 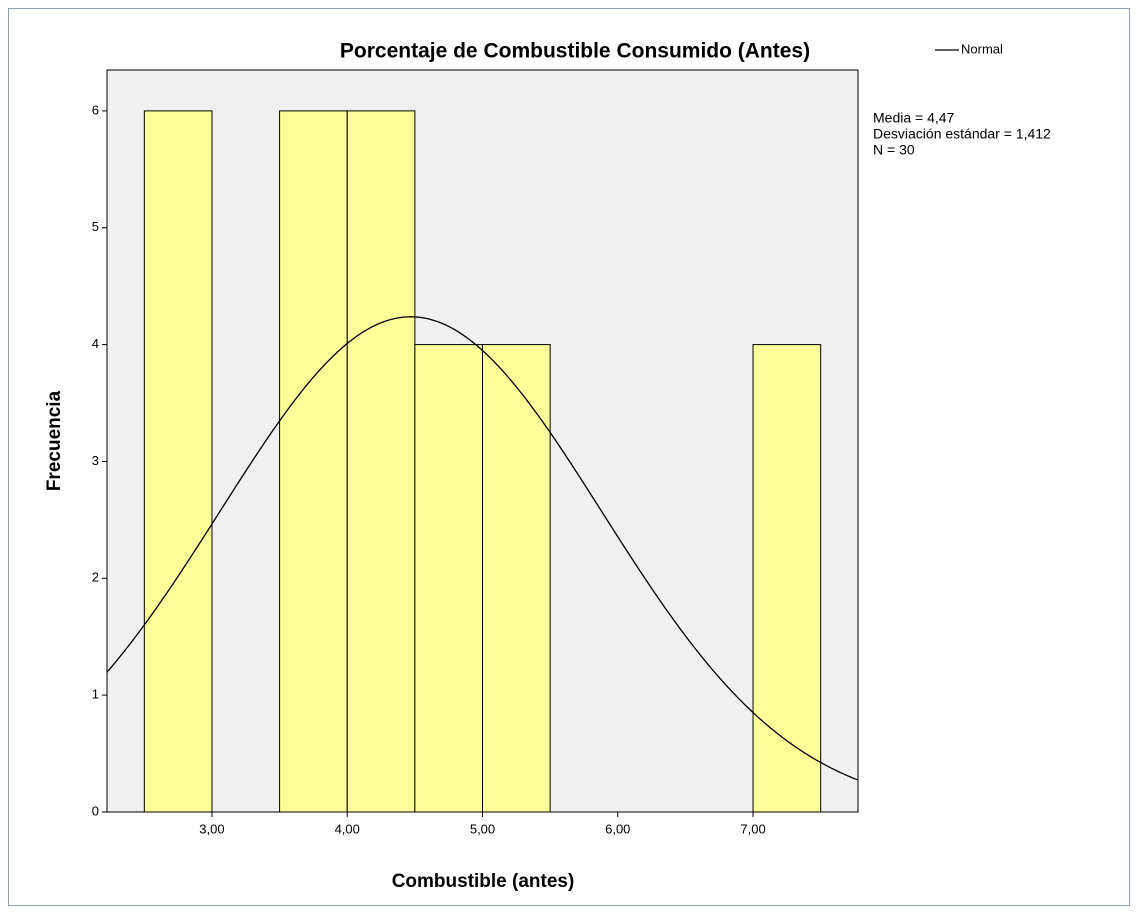 I want to click on y-tick-label: 5, so click(x=95, y=226).